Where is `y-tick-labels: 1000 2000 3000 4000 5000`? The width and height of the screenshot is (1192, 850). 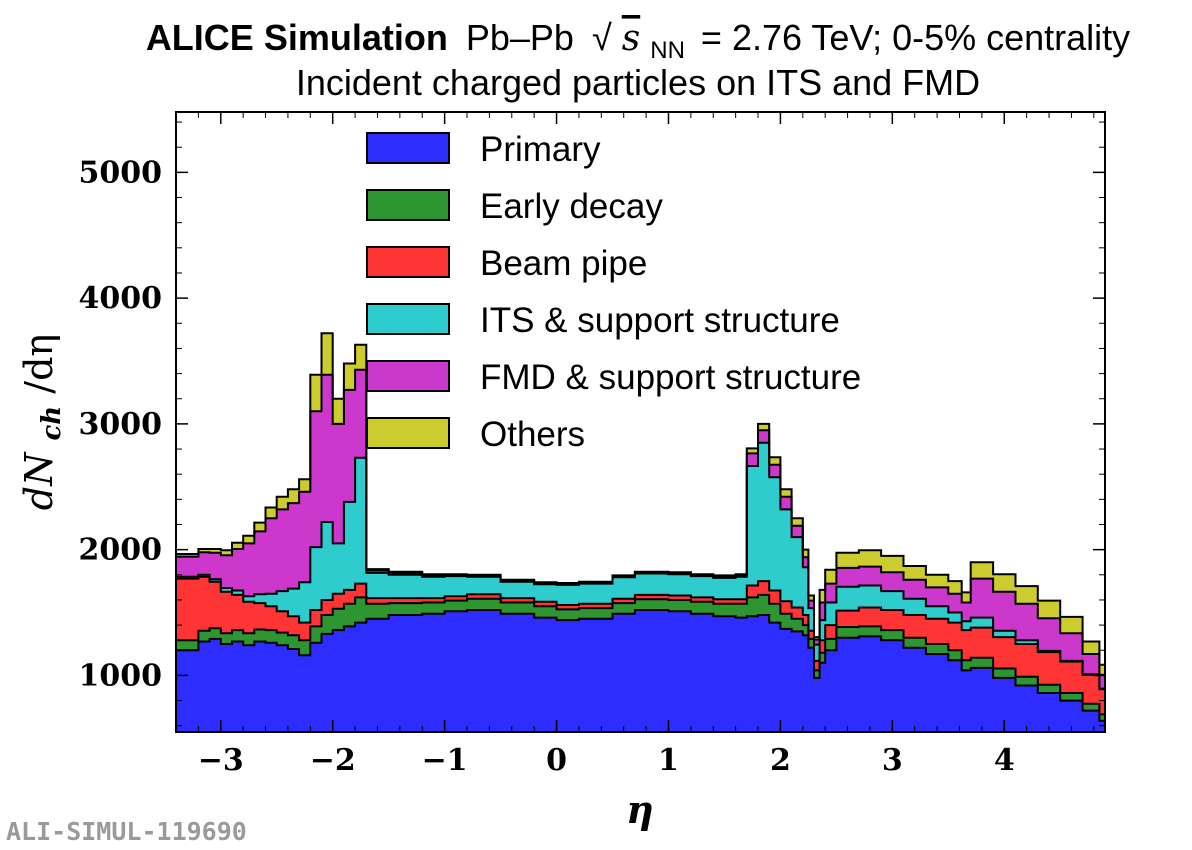
y-tick-labels: 1000 2000 3000 4000 5000 is located at coordinates (121, 424).